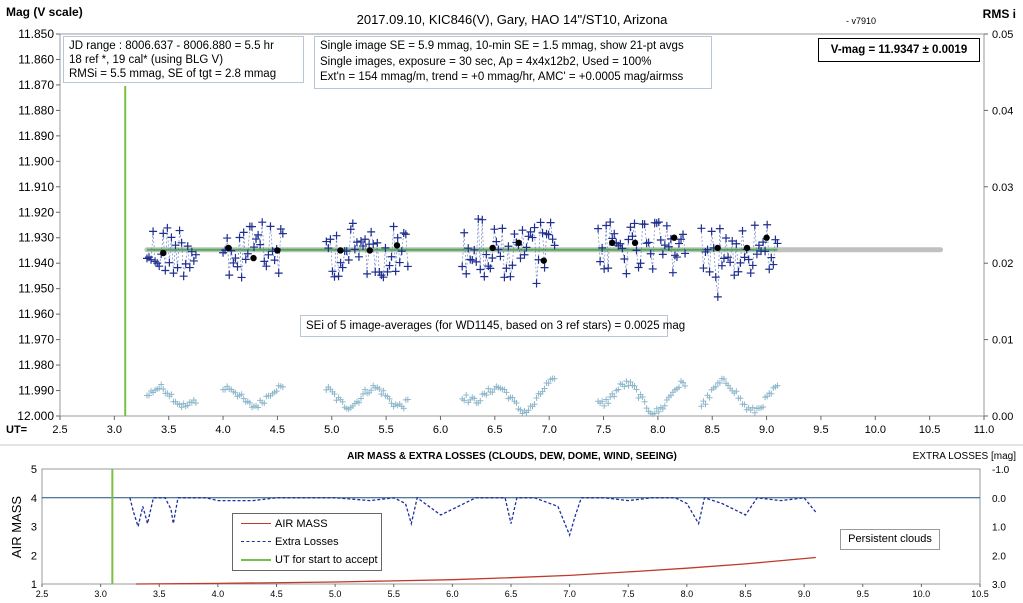  Describe the element at coordinates (114, 430) in the screenshot. I see `x-tick-label: 3.0` at that location.